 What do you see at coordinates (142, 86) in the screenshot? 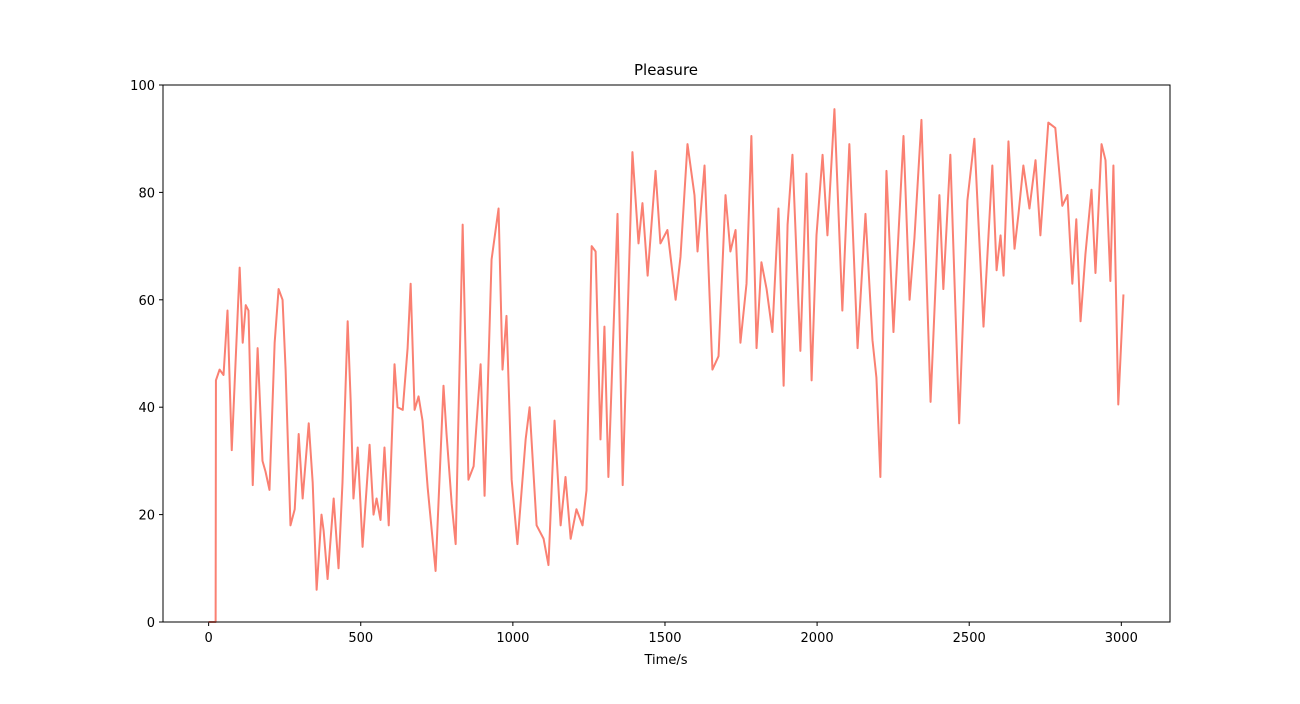
I see `y-tick-label: 100` at bounding box center [142, 86].